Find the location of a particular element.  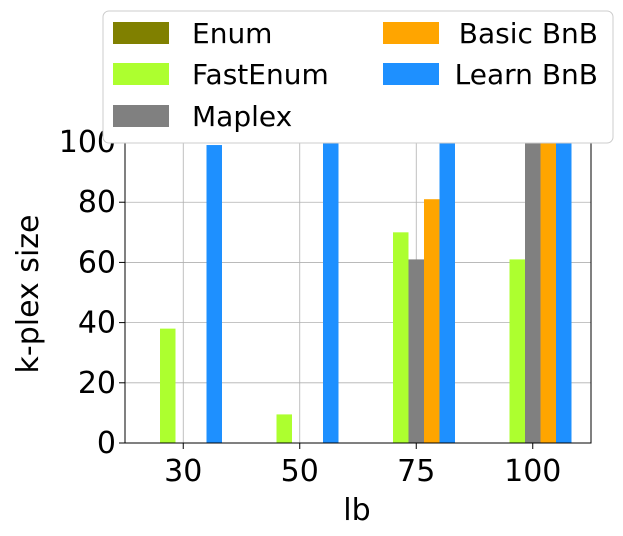

legend-label-fastenum: FastEnum is located at coordinates (260, 74).